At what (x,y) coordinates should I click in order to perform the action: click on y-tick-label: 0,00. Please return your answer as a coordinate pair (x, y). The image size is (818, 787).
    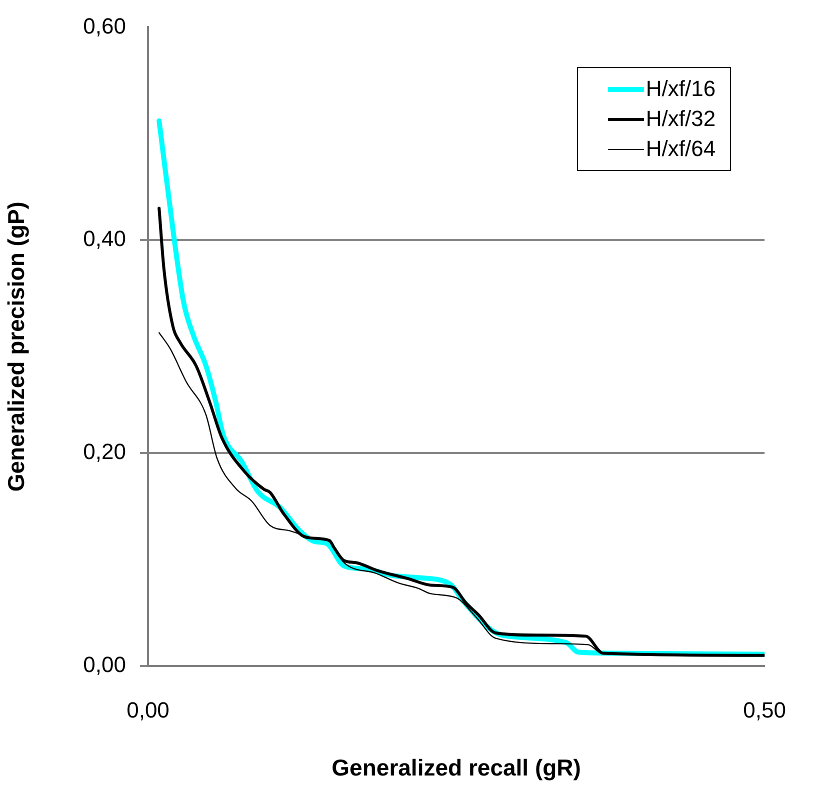
    Looking at the image, I should click on (104, 665).